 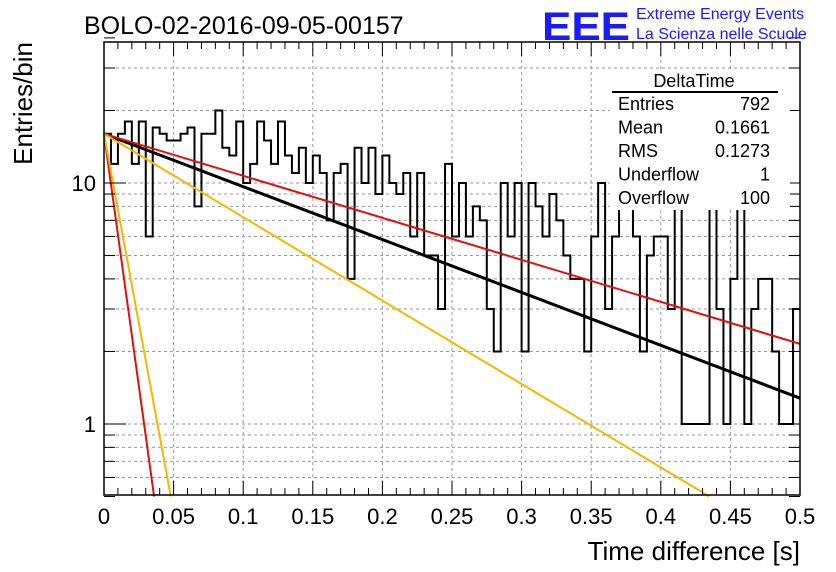 What do you see at coordinates (742, 128) in the screenshot?
I see `stats-row-value: 0.1661` at bounding box center [742, 128].